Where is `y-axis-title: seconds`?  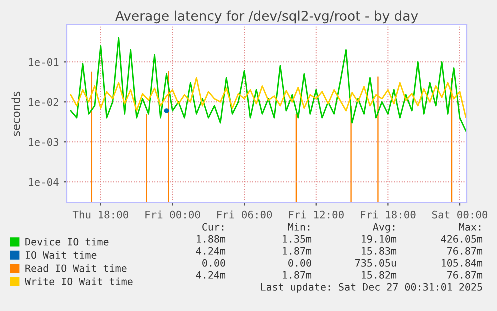 y-axis-title: seconds is located at coordinates (16, 114).